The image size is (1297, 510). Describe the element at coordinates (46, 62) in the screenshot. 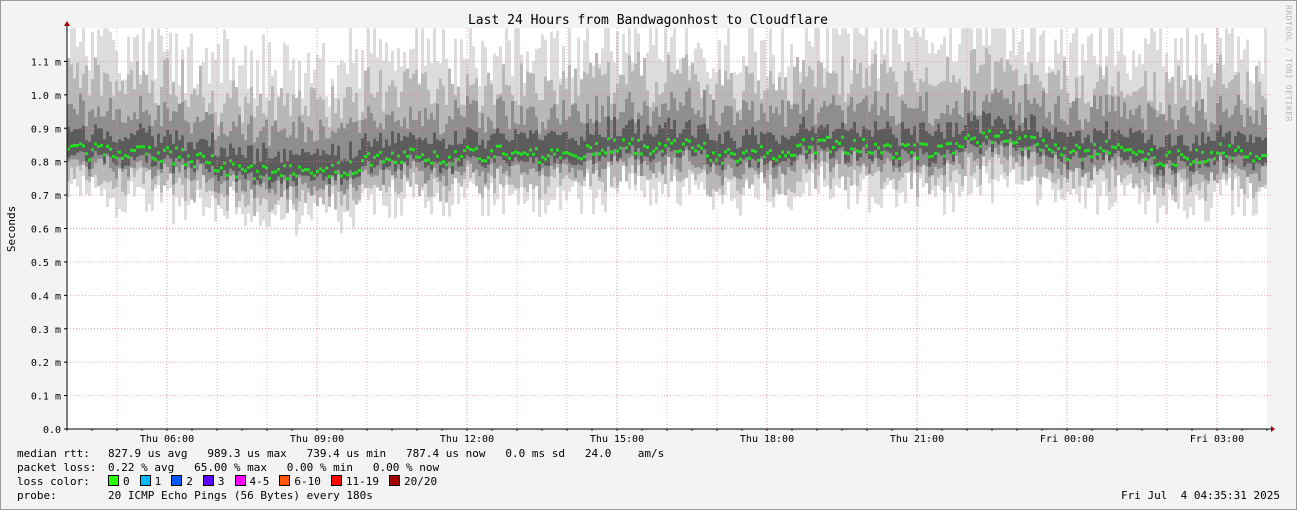

I see `y-tick-label: 1.1 m` at that location.